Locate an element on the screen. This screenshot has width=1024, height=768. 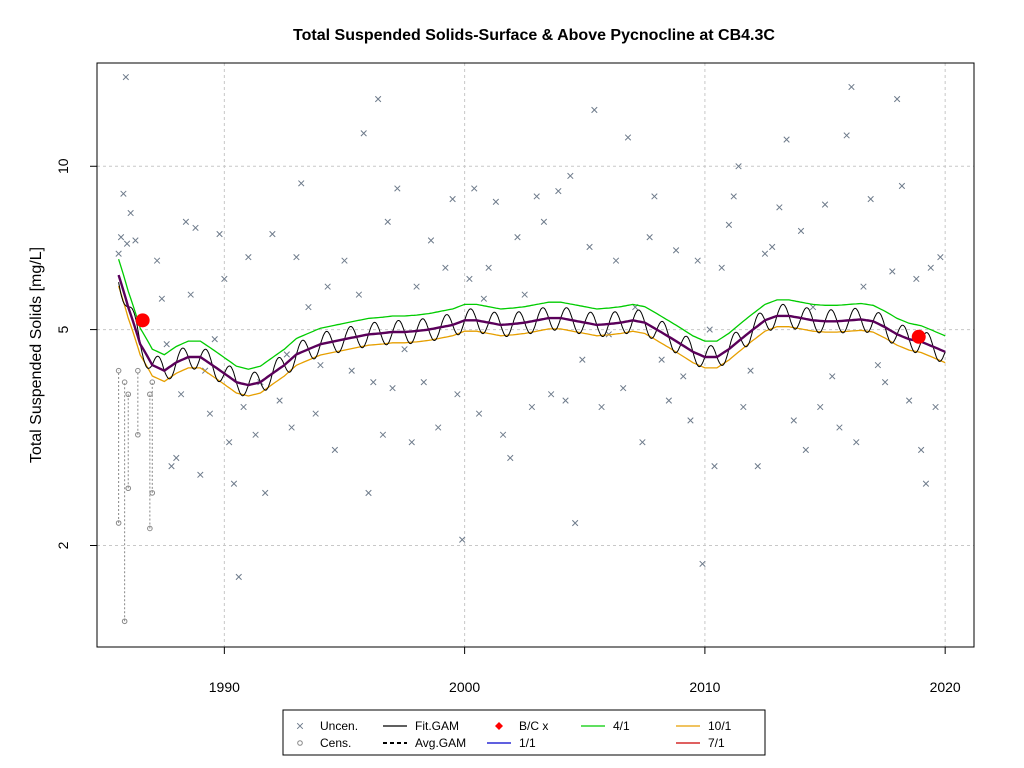
legend-item-uncen: Uncen. is located at coordinates (327, 726).